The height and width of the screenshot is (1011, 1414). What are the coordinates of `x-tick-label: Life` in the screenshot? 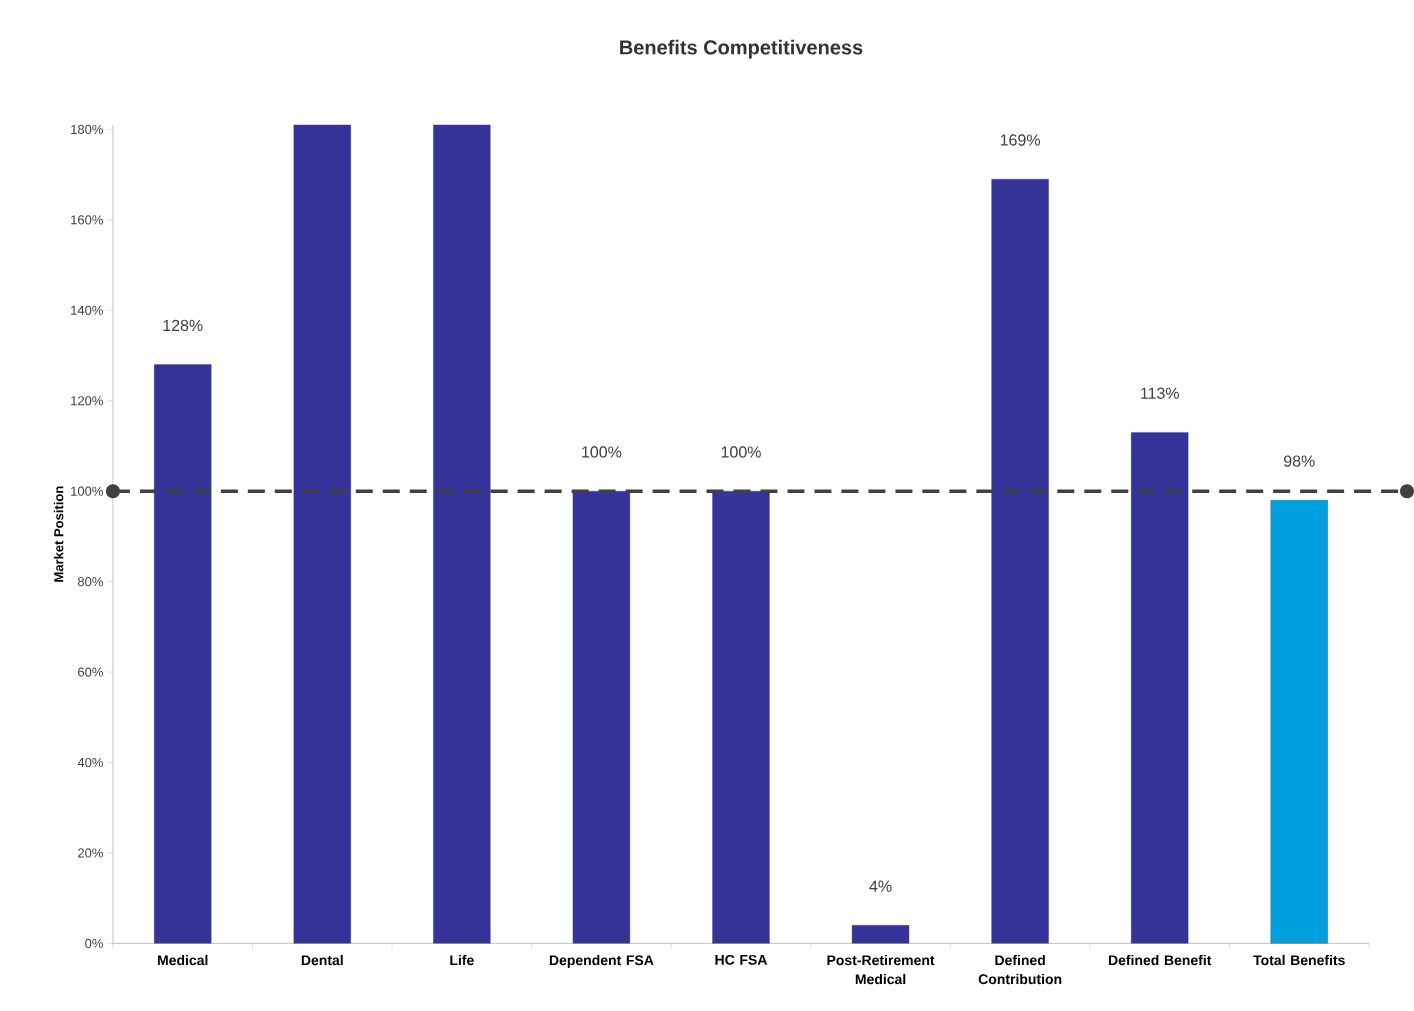 It's located at (462, 960).